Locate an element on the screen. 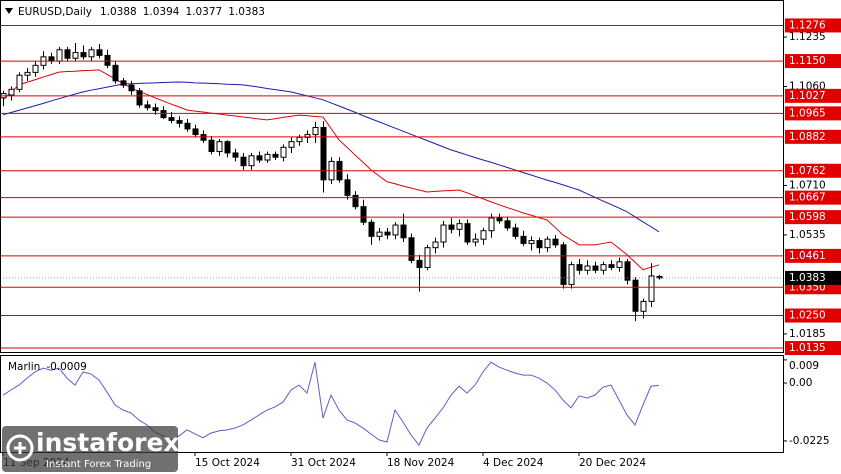  x-tick-label: 15 Oct 2024 is located at coordinates (227, 463).